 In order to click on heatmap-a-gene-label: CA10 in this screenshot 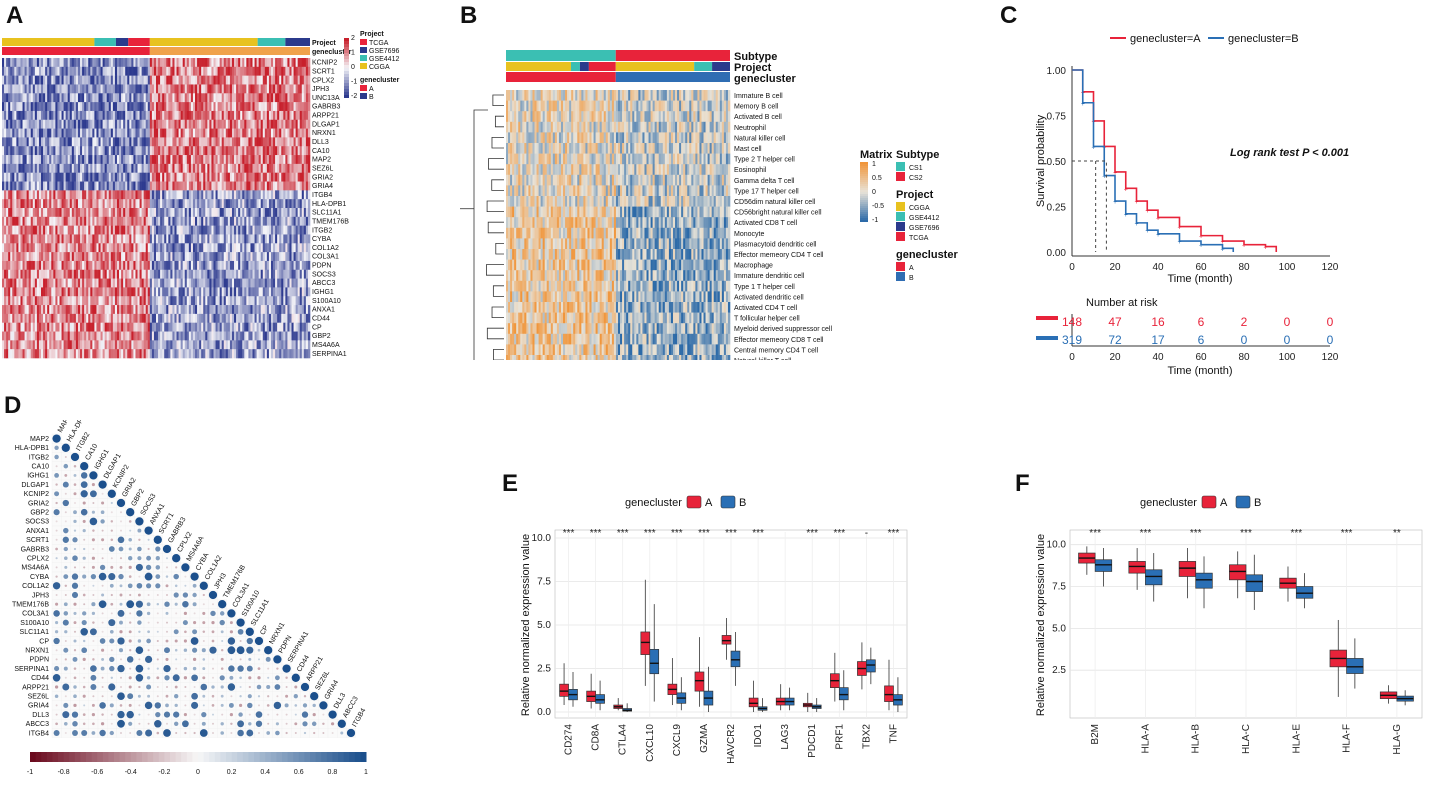, I will do `click(321, 151)`.